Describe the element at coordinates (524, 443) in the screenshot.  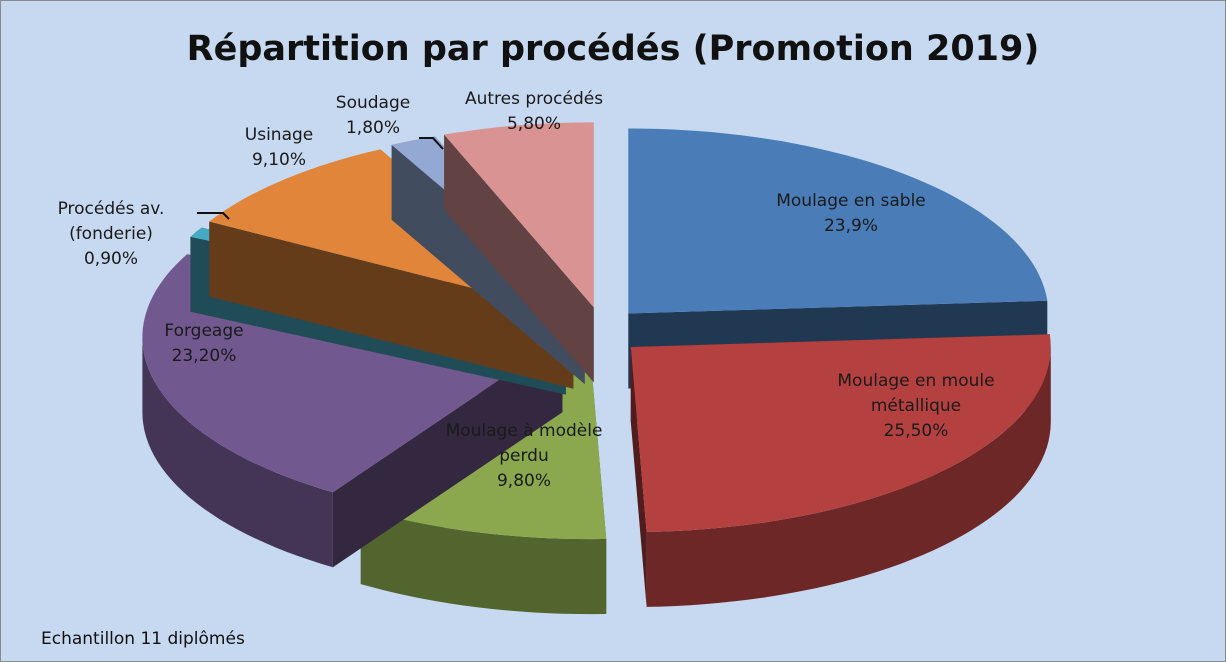
I see `label-name: Moulage à modèle perdu` at that location.